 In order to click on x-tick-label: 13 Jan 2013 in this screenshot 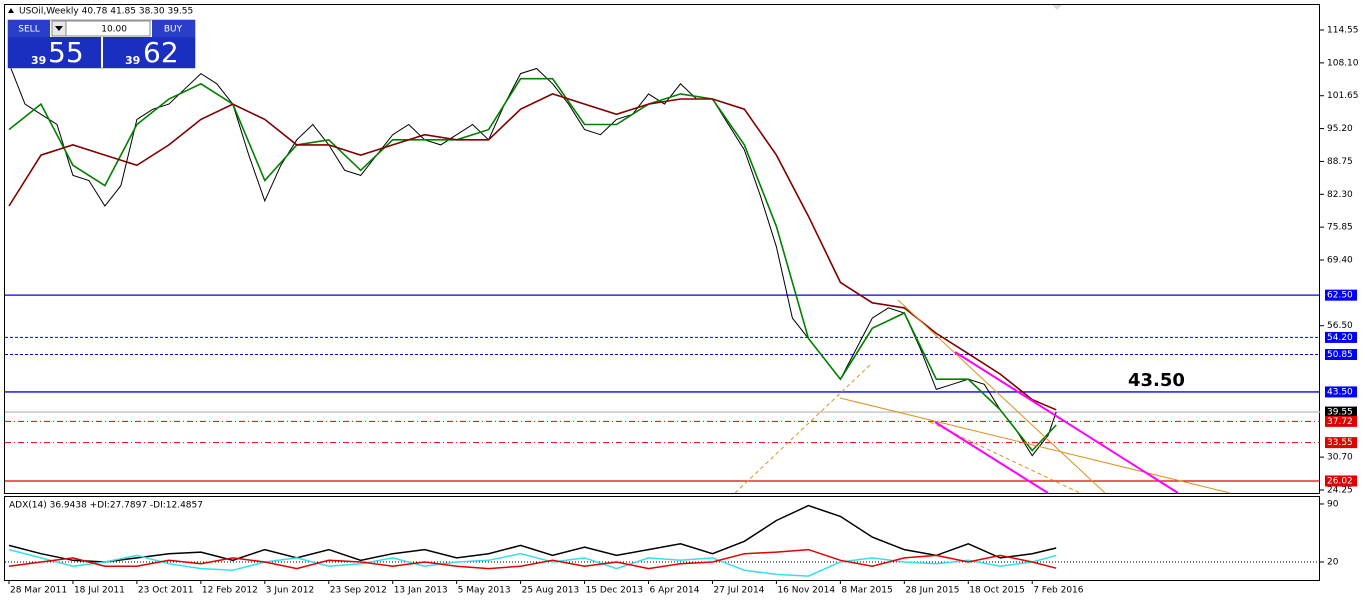, I will do `click(421, 591)`.